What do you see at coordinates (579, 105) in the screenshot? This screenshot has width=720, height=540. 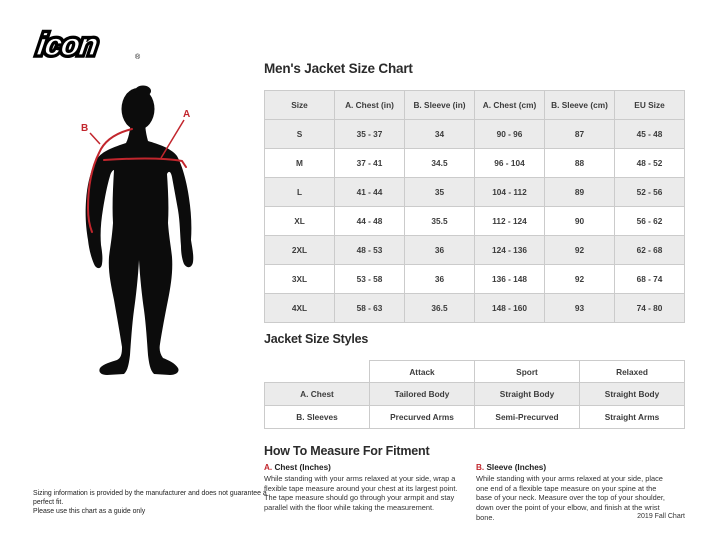 I see `column-header-cell: B. Sleeve (cm)` at bounding box center [579, 105].